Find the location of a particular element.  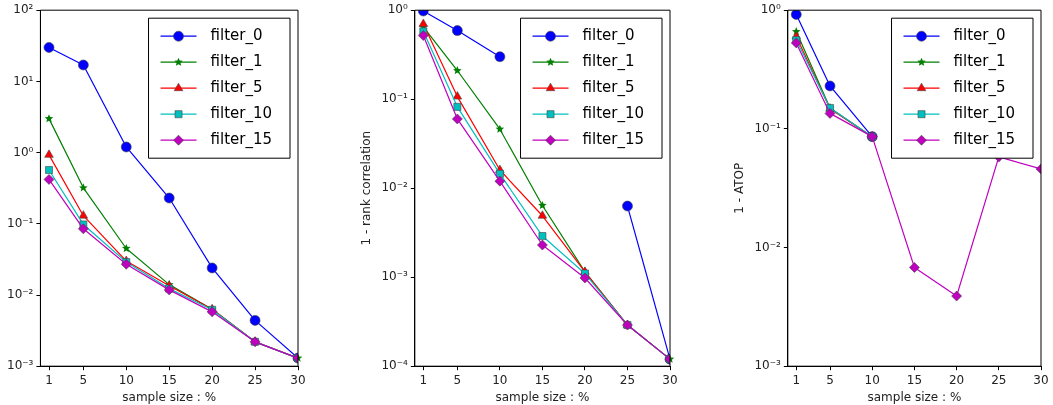

y-tick-label: 10² is located at coordinates (23, 9).